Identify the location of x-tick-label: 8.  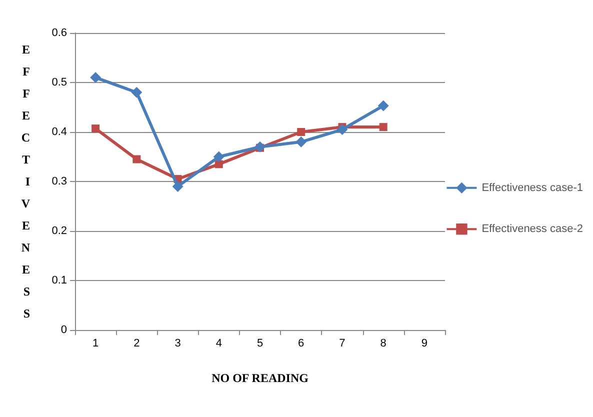
(383, 344).